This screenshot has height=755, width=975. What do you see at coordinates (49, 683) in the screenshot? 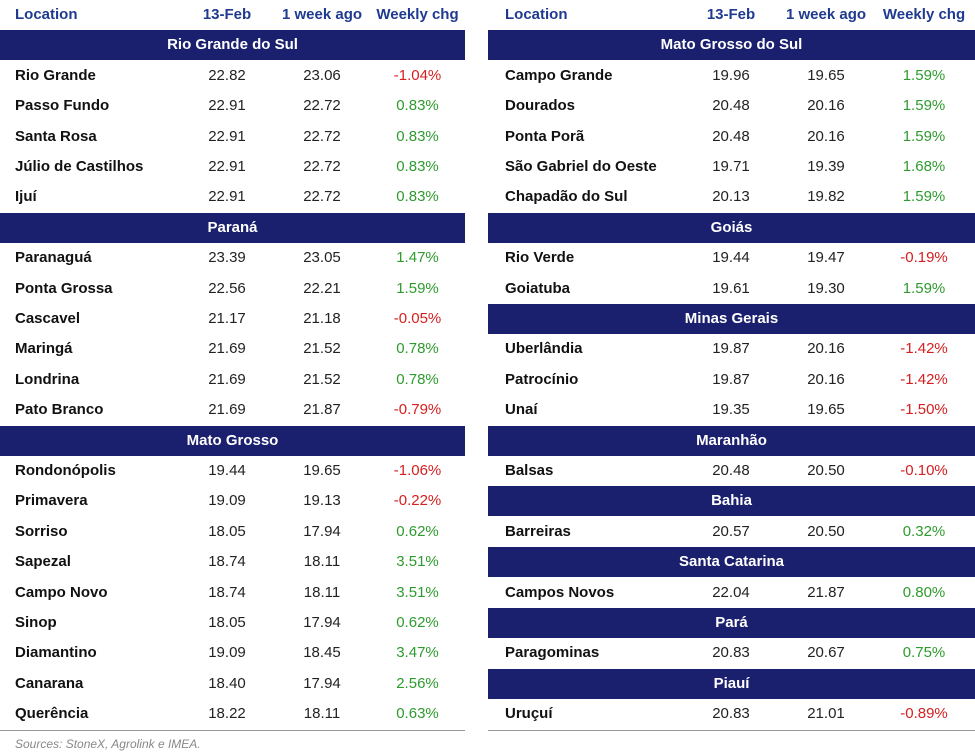
I see `location: Canarana` at bounding box center [49, 683].